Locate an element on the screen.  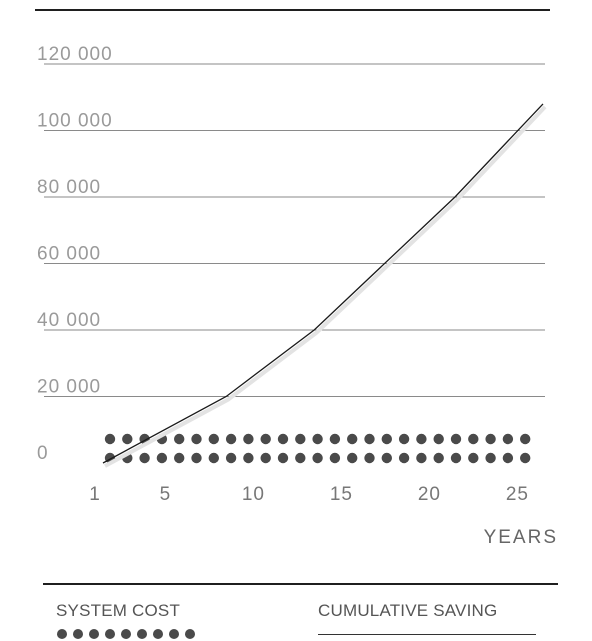
x-axis-tick-labels: 1 5 10 15 20 25 is located at coordinates (309, 494).